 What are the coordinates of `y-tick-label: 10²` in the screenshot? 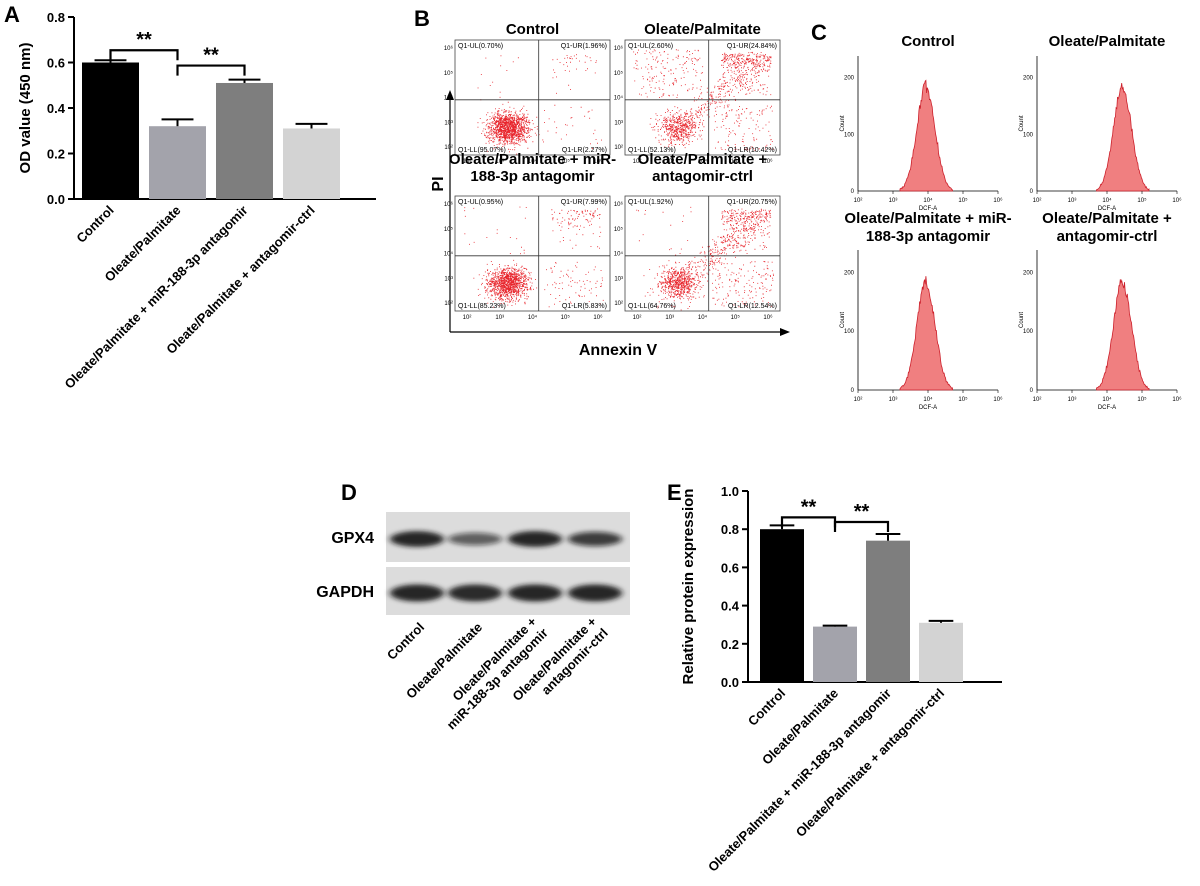 It's located at (618, 304).